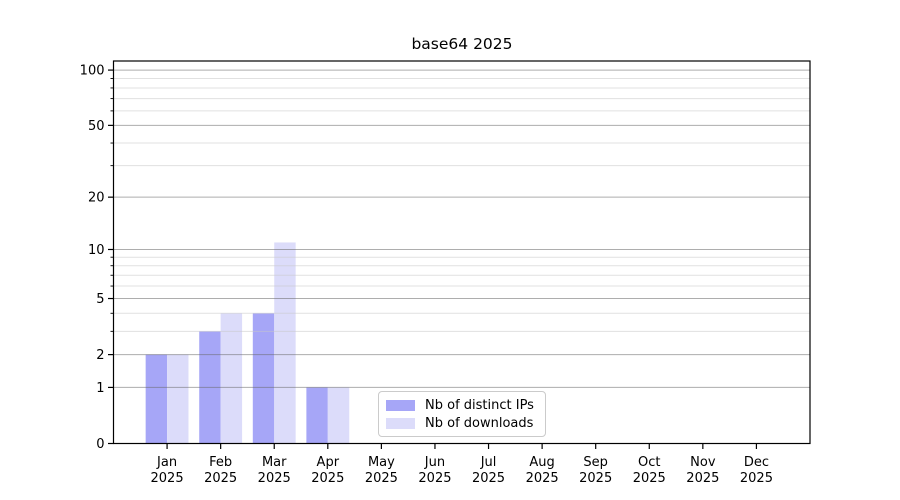 The height and width of the screenshot is (500, 900). What do you see at coordinates (703, 462) in the screenshot?
I see `x-tick-label-month: Nov` at bounding box center [703, 462].